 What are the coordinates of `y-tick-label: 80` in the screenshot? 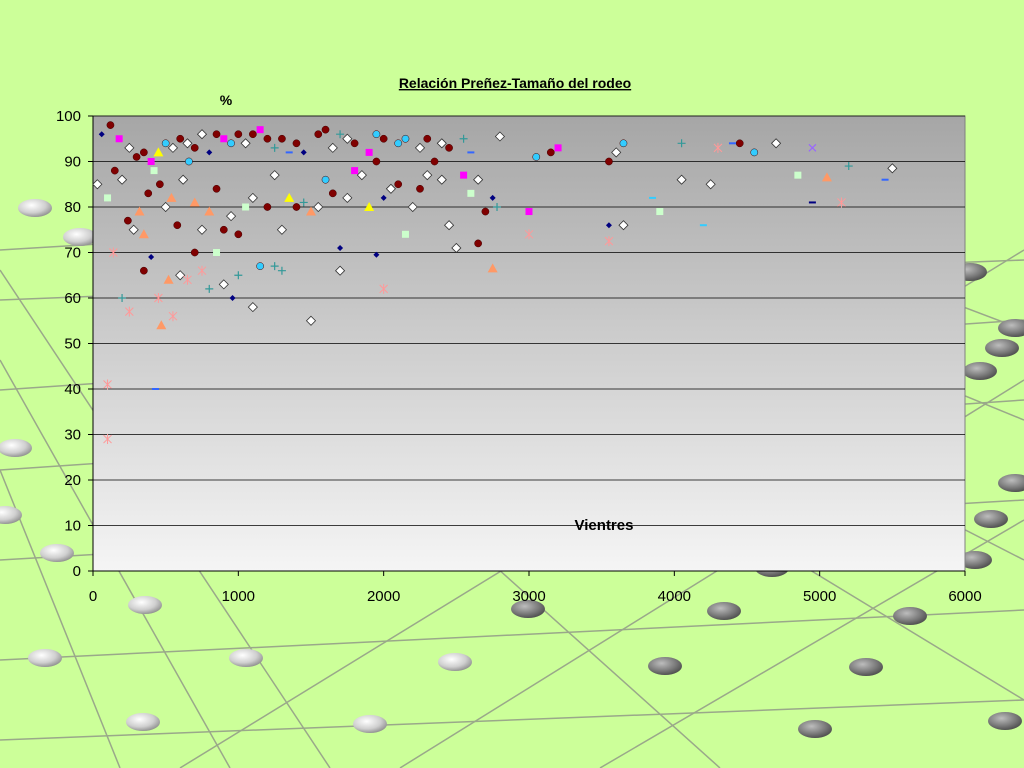 It's located at (72, 207).